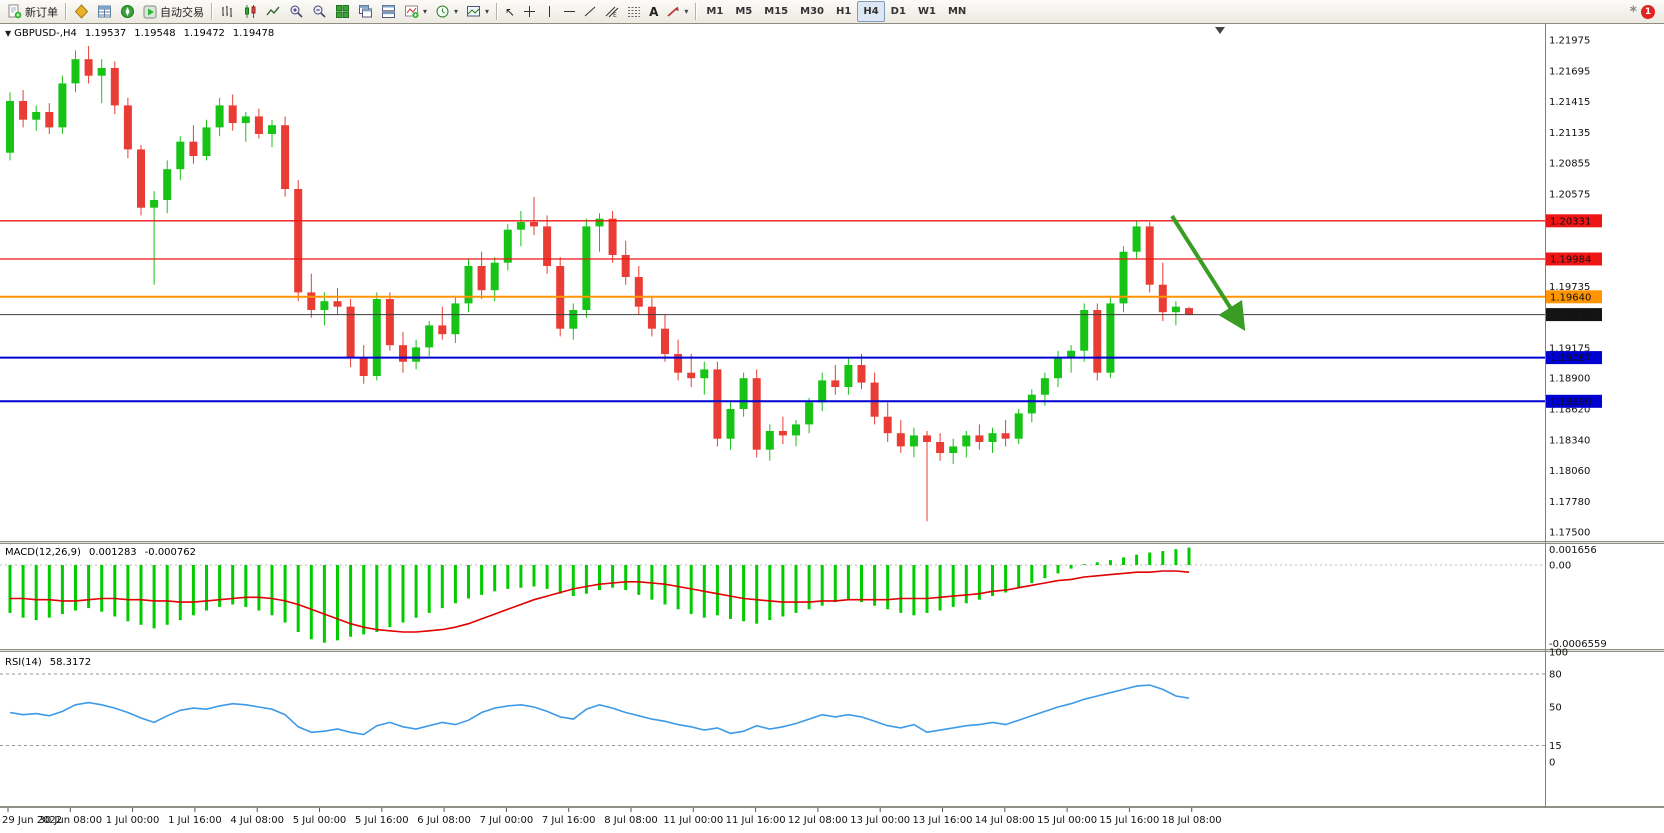 This screenshot has height=833, width=1664. What do you see at coordinates (253, 33) in the screenshot?
I see `ohlc-close: 1.19478` at bounding box center [253, 33].